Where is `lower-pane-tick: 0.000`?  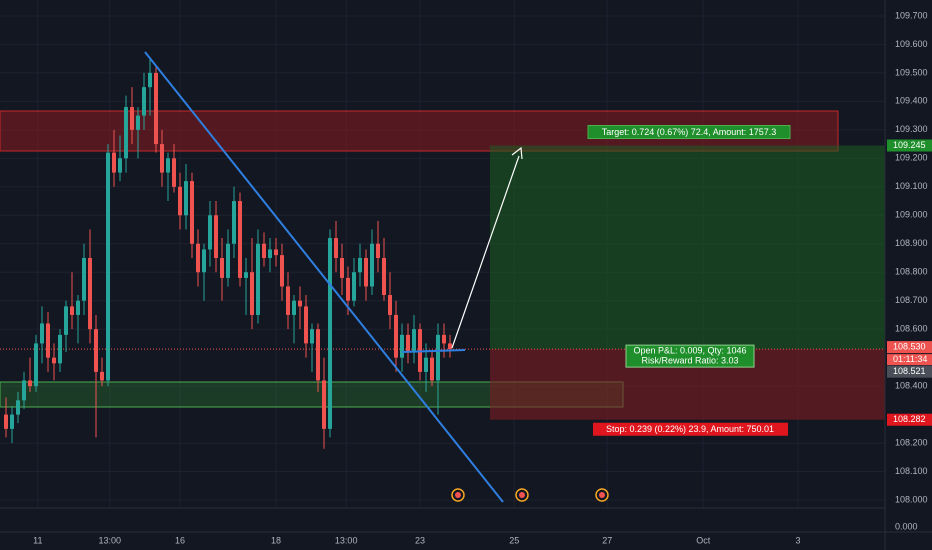 lower-pane-tick: 0.000 is located at coordinates (906, 526).